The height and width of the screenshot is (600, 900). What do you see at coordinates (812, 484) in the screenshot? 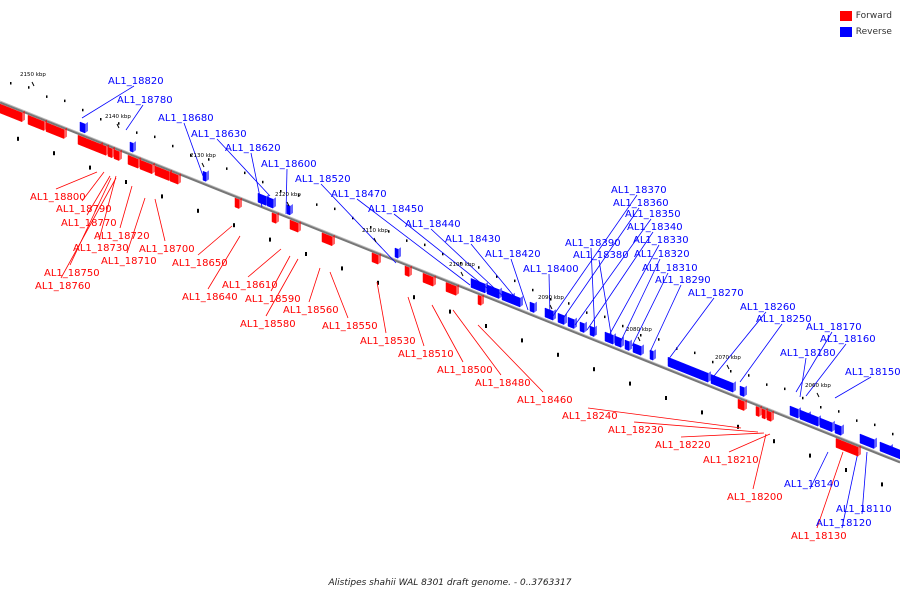
I see `gene-label-reverse: AL1_18140` at bounding box center [812, 484].